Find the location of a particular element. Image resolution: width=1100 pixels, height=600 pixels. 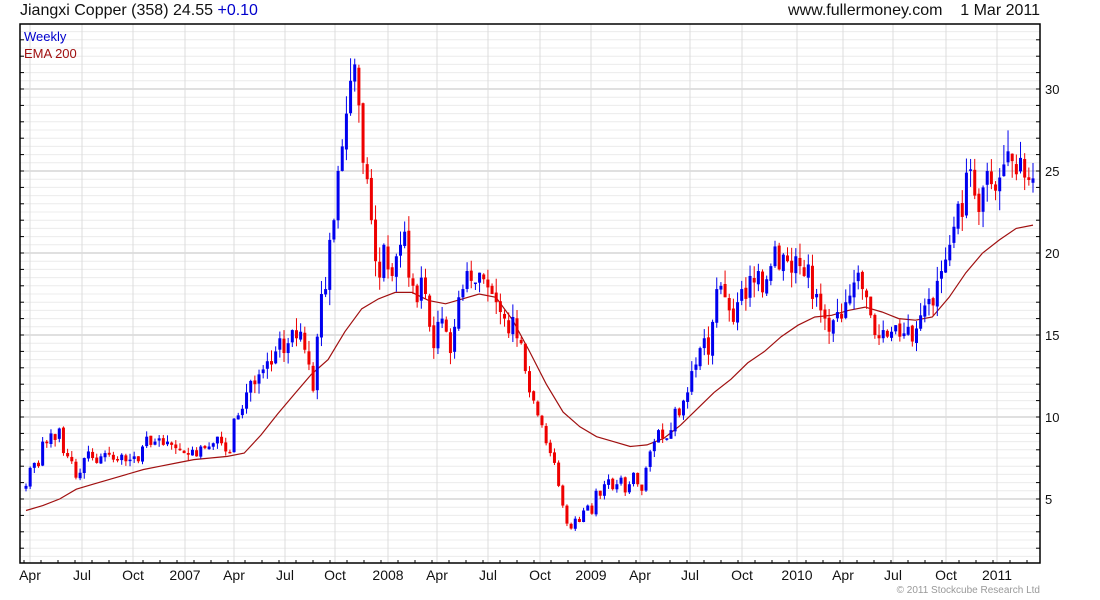

x-tick-label: Oct is located at coordinates (742, 575).